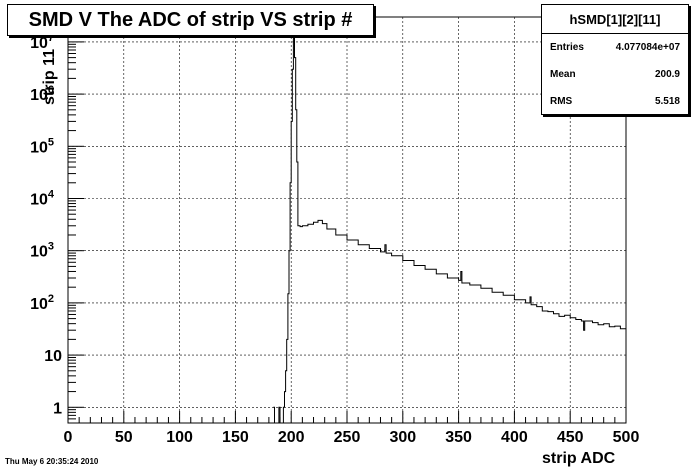  What do you see at coordinates (514, 437) in the screenshot?
I see `x-tick-label: 400` at bounding box center [514, 437].